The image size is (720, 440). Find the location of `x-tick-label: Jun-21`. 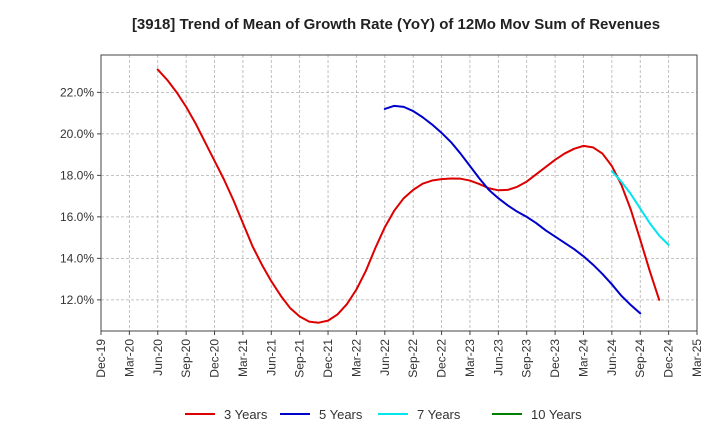

x-tick-label: Jun-21 is located at coordinates (271, 357).